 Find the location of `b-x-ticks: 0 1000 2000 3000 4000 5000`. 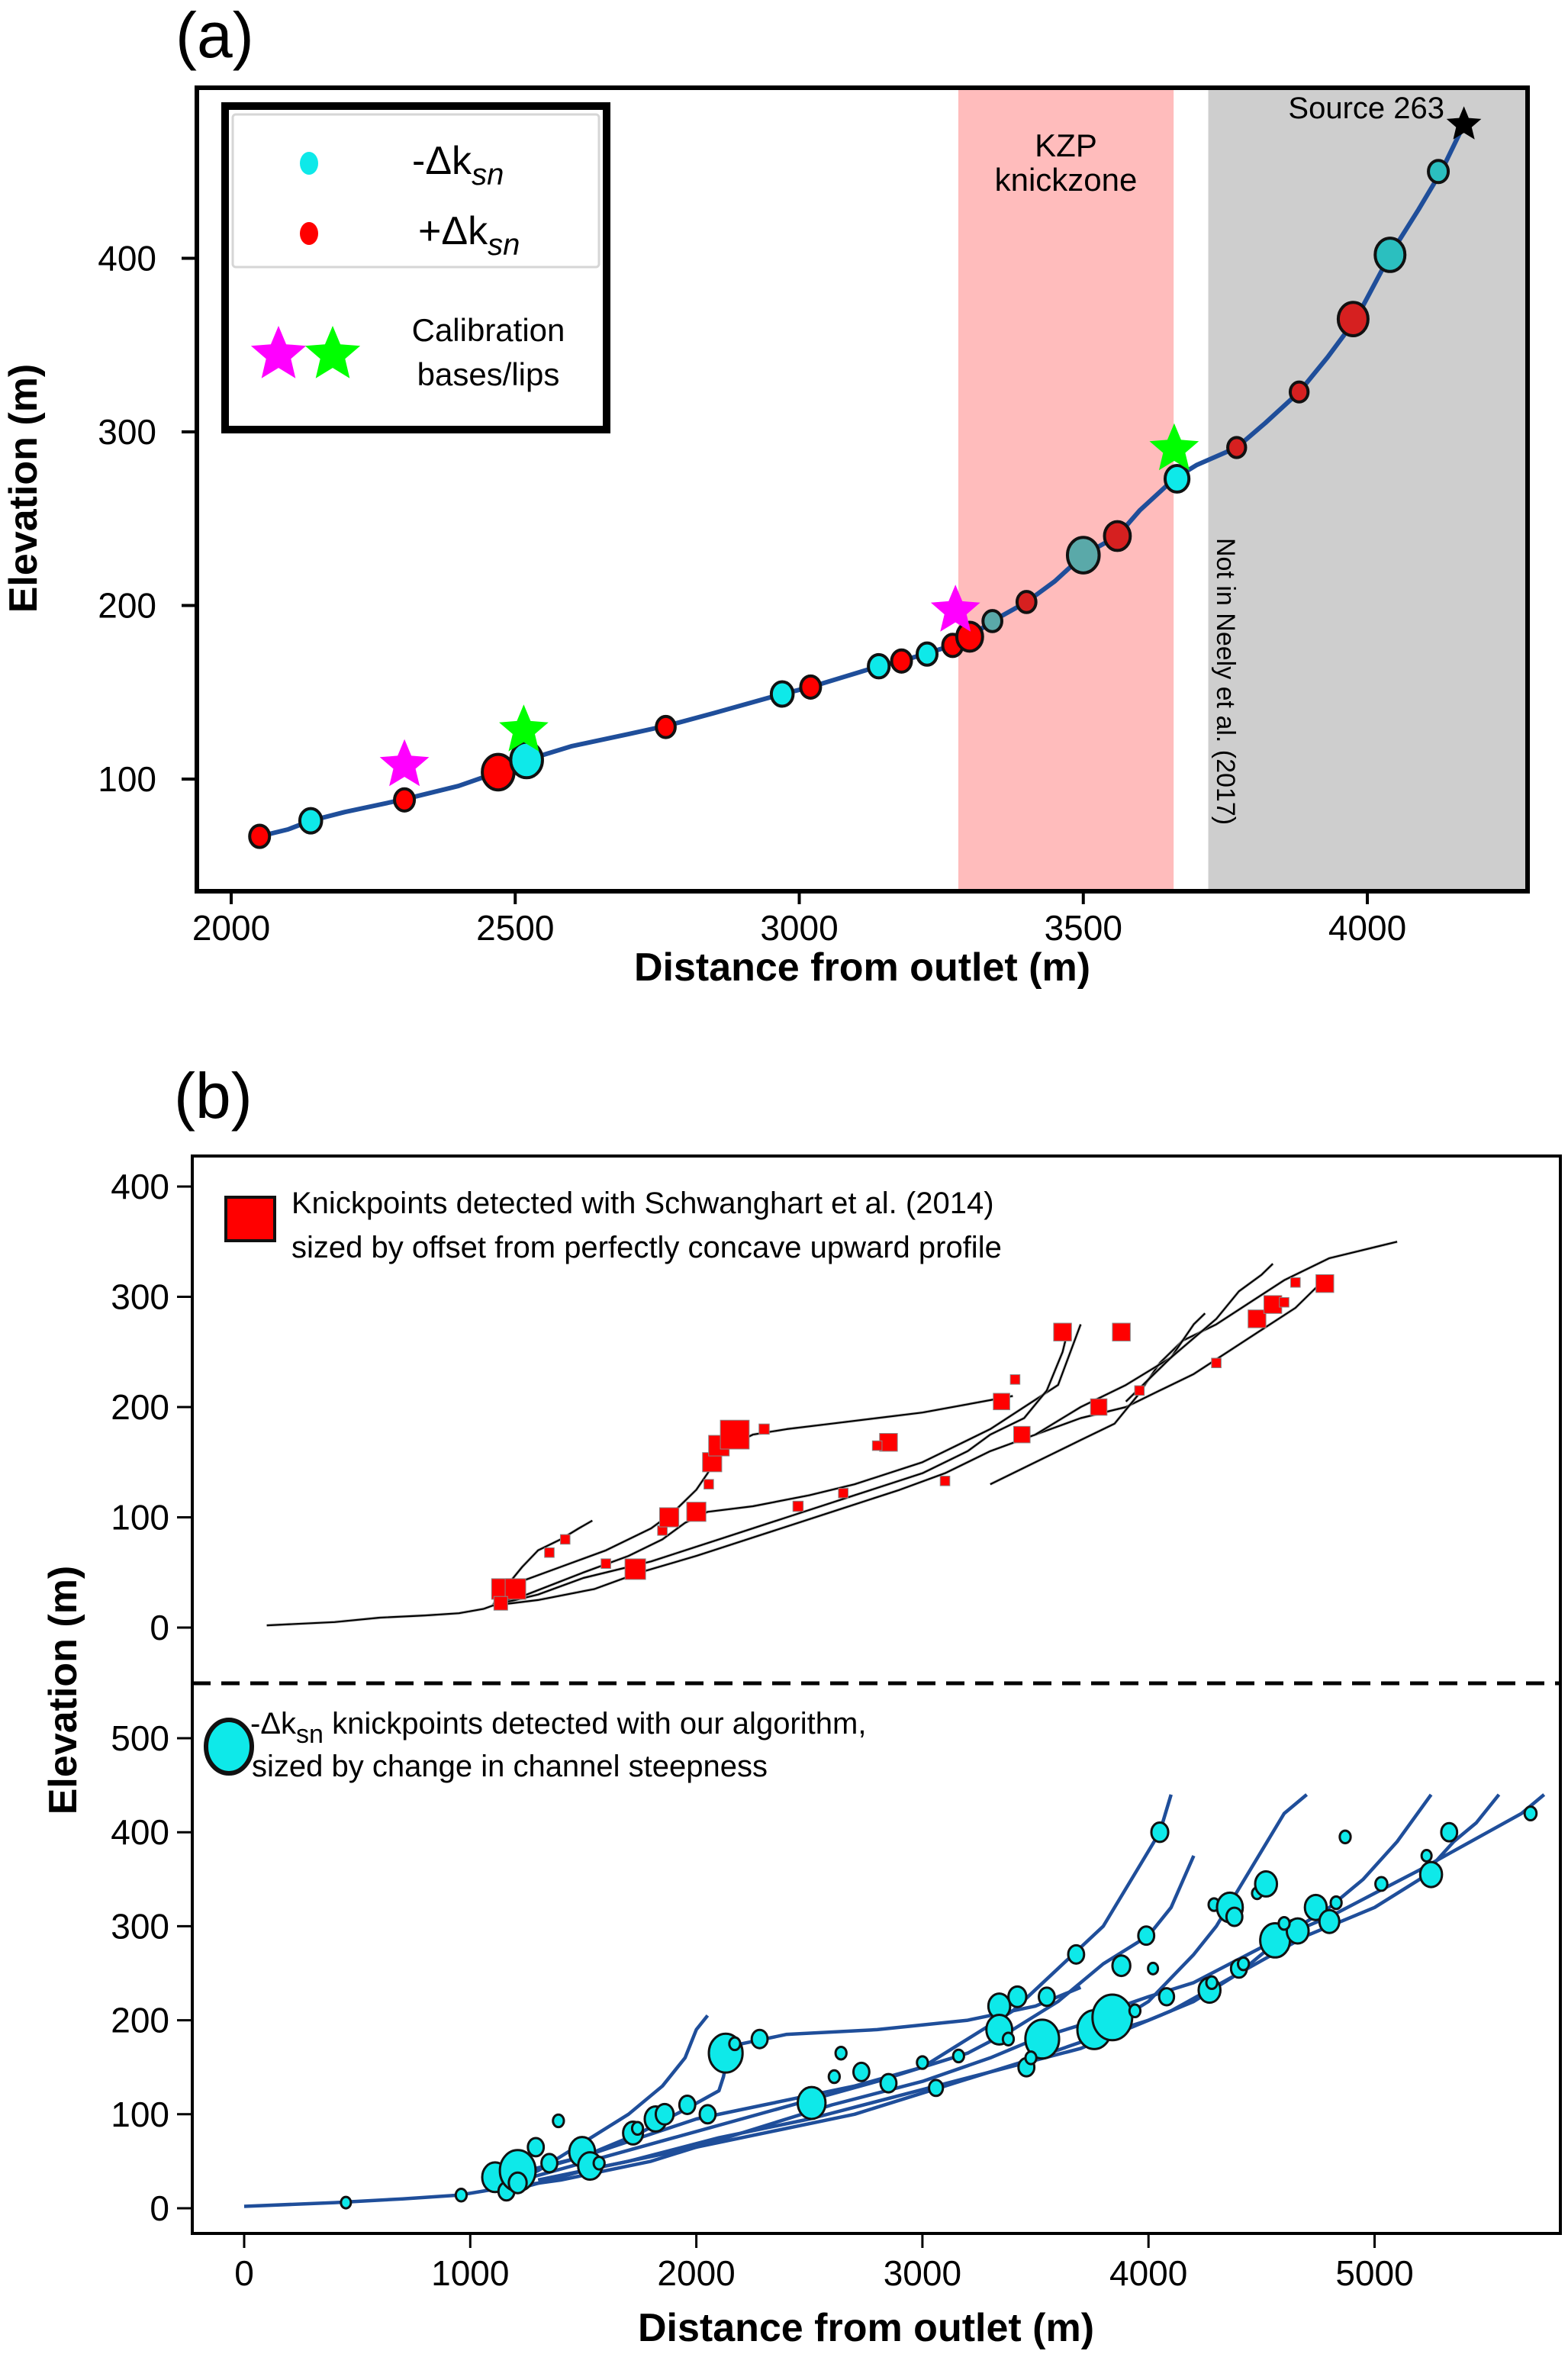

b-x-ticks: 0 1000 2000 3000 4000 5000 is located at coordinates (824, 2263).